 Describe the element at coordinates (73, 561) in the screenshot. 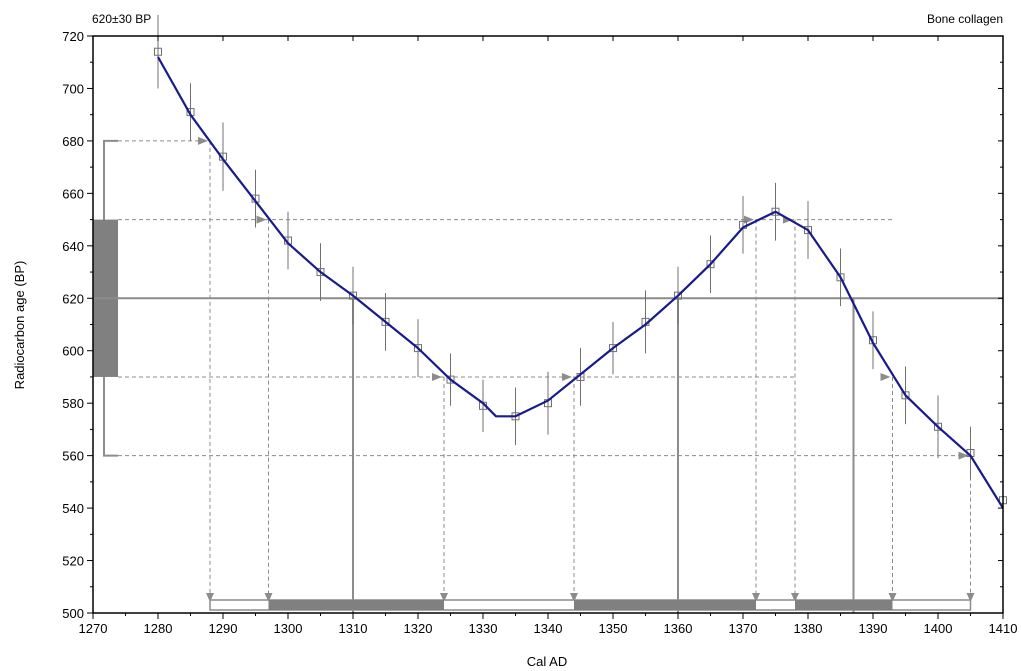

I see `y-tick-label: 520` at that location.